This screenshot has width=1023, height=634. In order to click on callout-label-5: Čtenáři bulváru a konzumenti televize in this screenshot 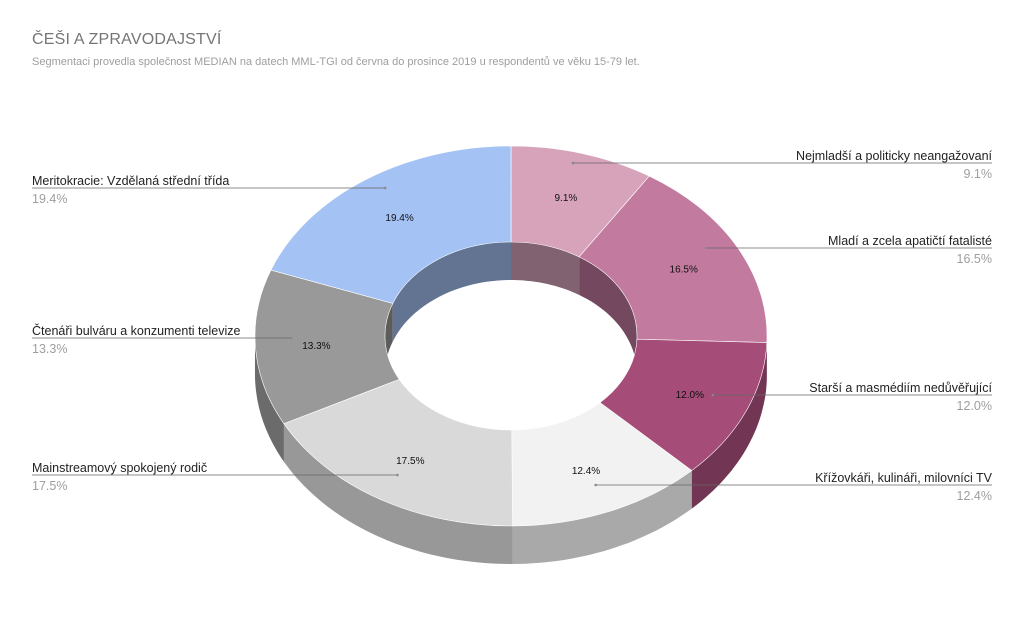, I will do `click(136, 330)`.